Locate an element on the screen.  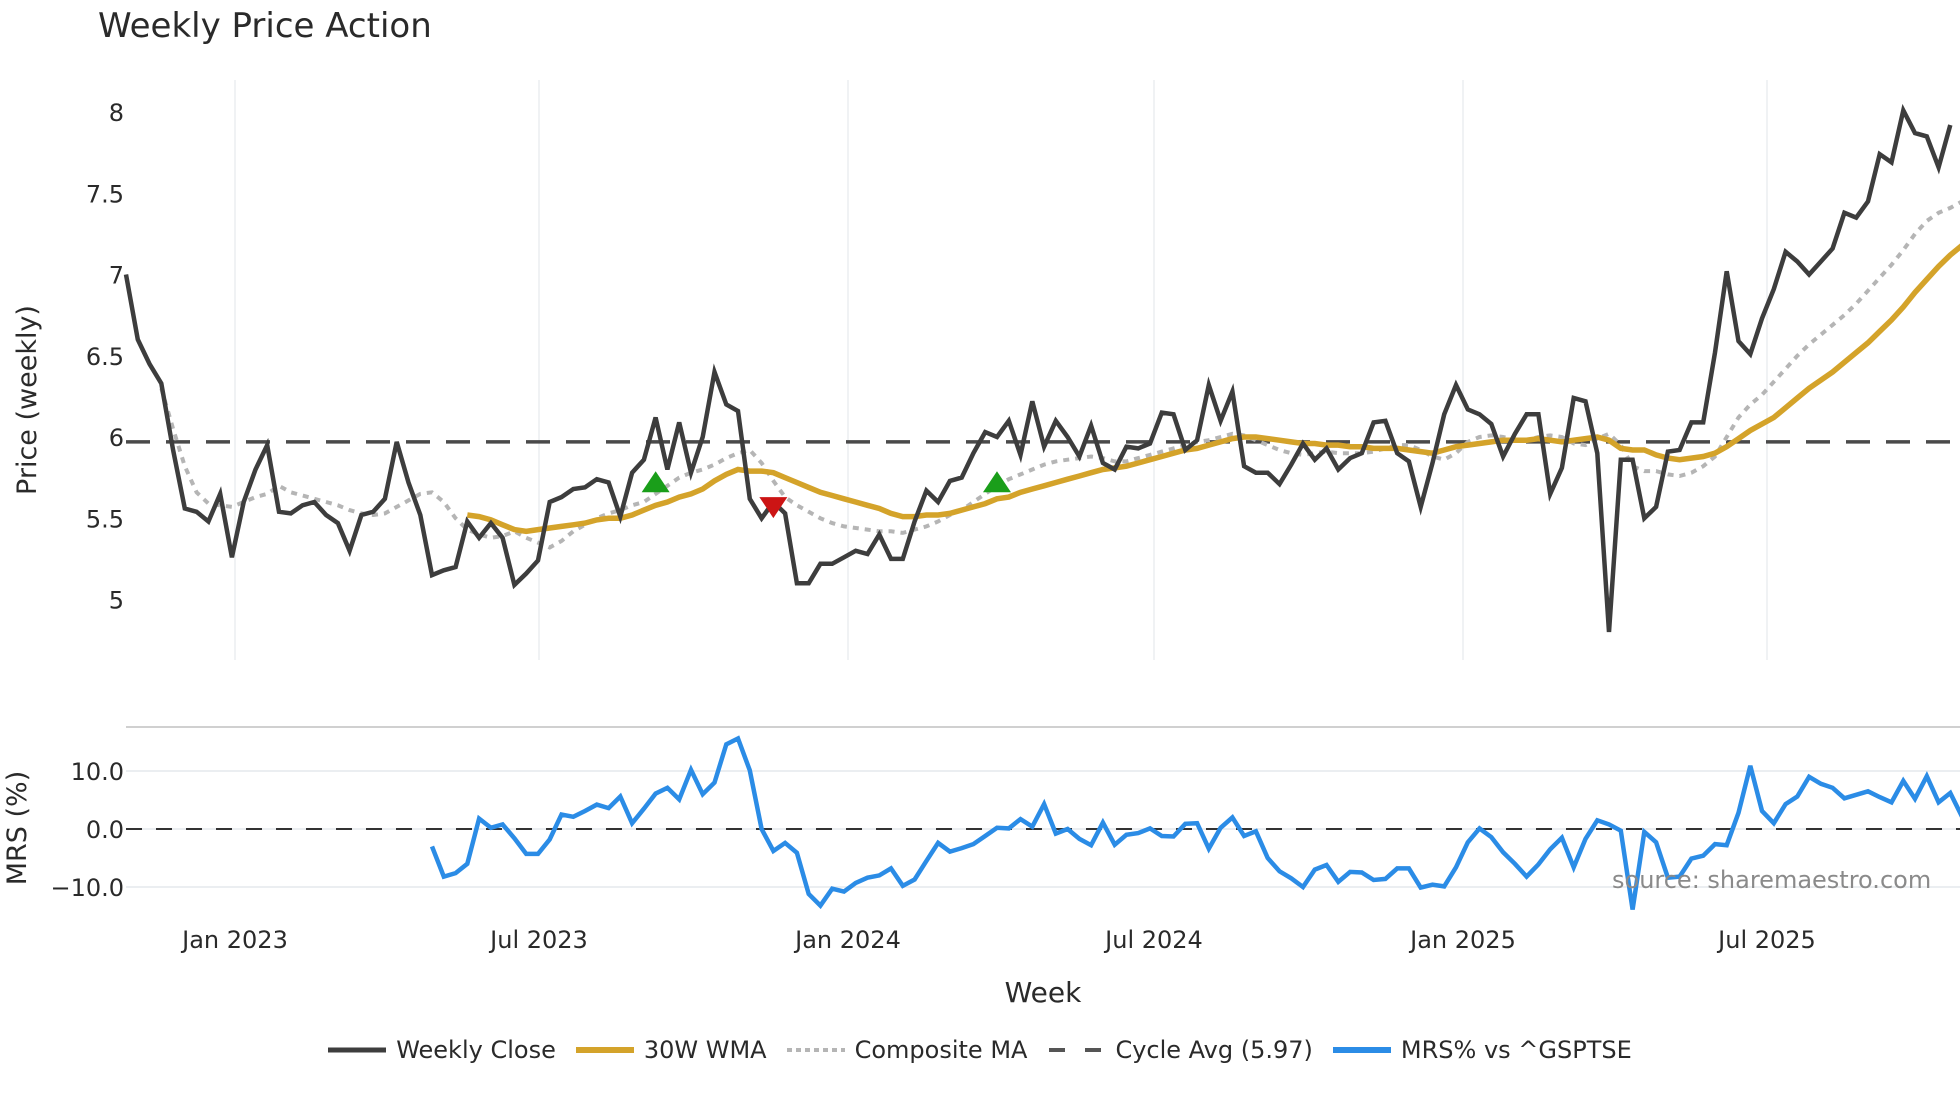
y-tick-label: 6 is located at coordinates (116, 438).